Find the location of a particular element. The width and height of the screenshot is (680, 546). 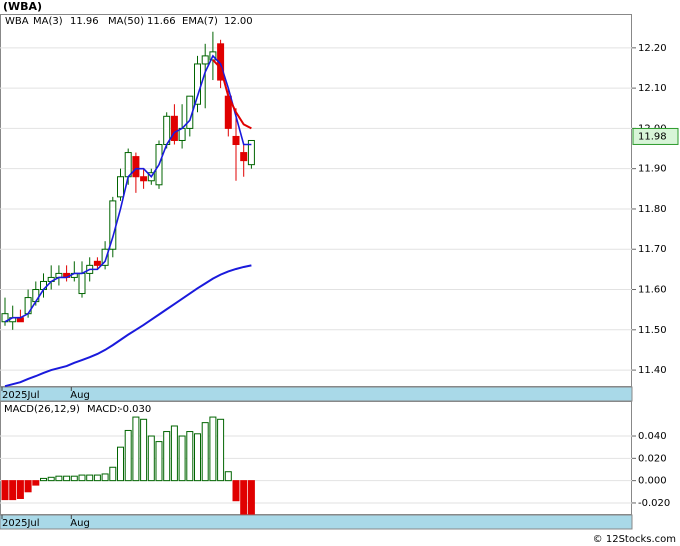

y-tick-label: 0.000 is located at coordinates (652, 481).